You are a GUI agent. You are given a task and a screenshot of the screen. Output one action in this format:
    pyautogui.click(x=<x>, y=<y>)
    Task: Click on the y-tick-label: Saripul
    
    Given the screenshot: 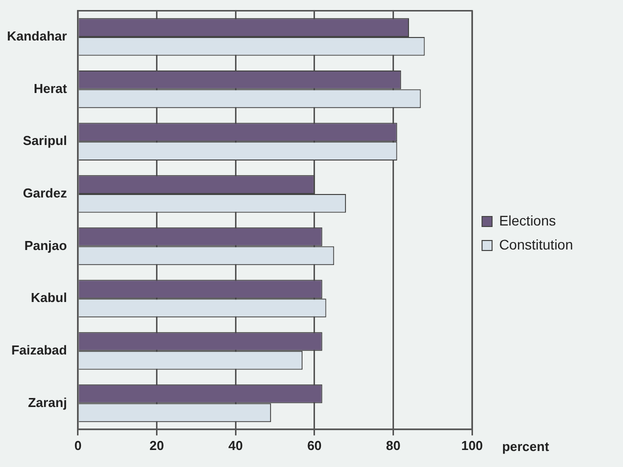 What is the action you would take?
    pyautogui.click(x=44, y=140)
    